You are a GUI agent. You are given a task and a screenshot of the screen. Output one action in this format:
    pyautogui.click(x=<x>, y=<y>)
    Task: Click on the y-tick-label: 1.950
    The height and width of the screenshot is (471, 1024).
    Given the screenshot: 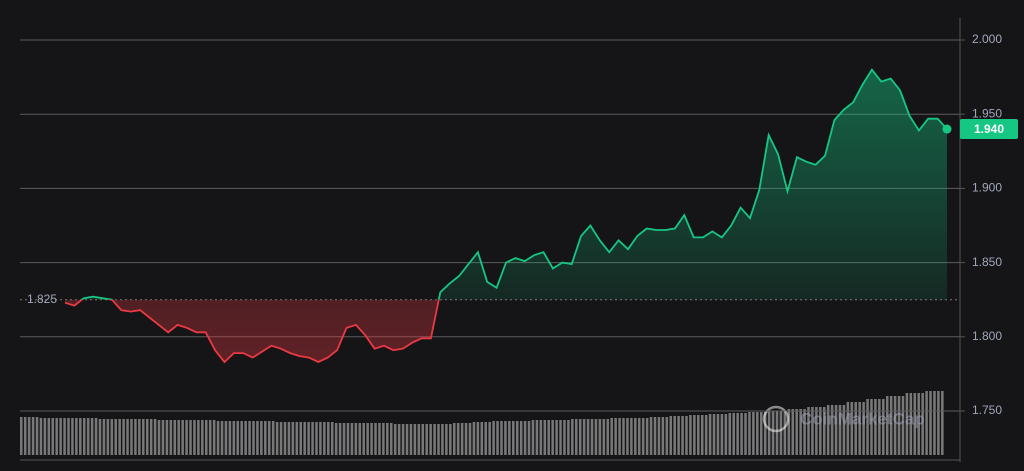 What is the action you would take?
    pyautogui.click(x=987, y=113)
    